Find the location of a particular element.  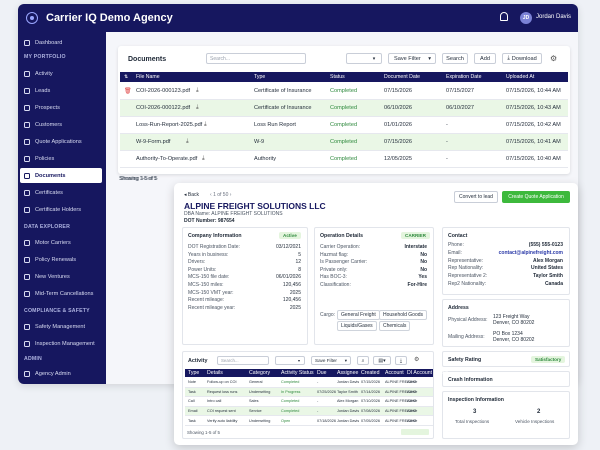

sidebar-item-agency-admin: Agency Admin is located at coordinates (61, 373).